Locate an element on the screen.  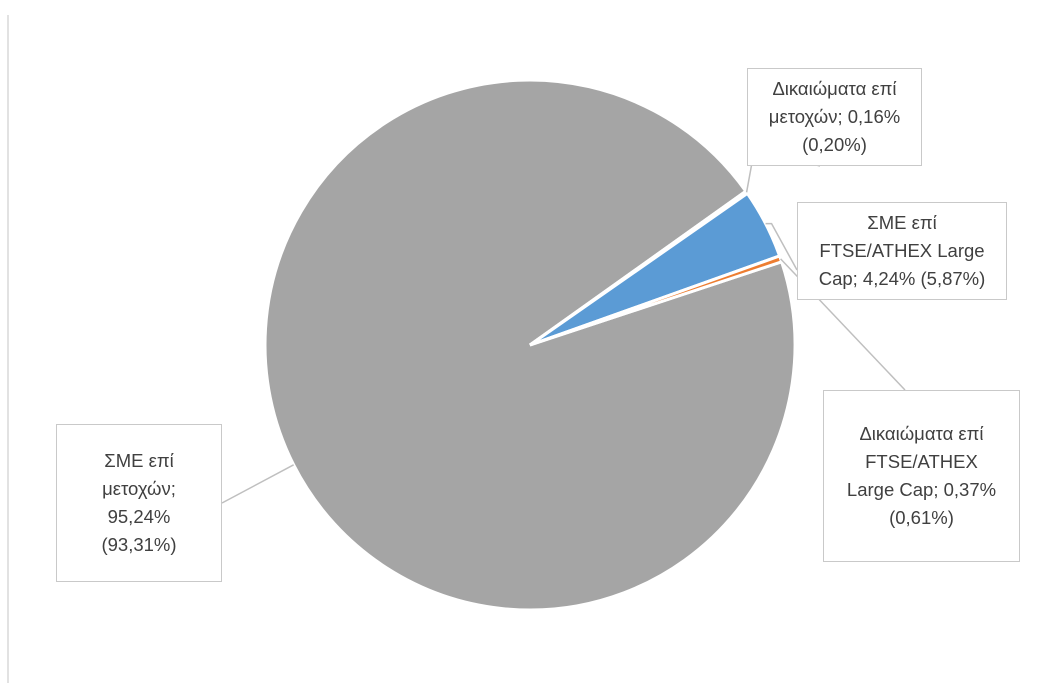
data-label-sme-stocks: ΣΜΕ επί μετοχών; 95,24% (93,31%) is located at coordinates (139, 503).